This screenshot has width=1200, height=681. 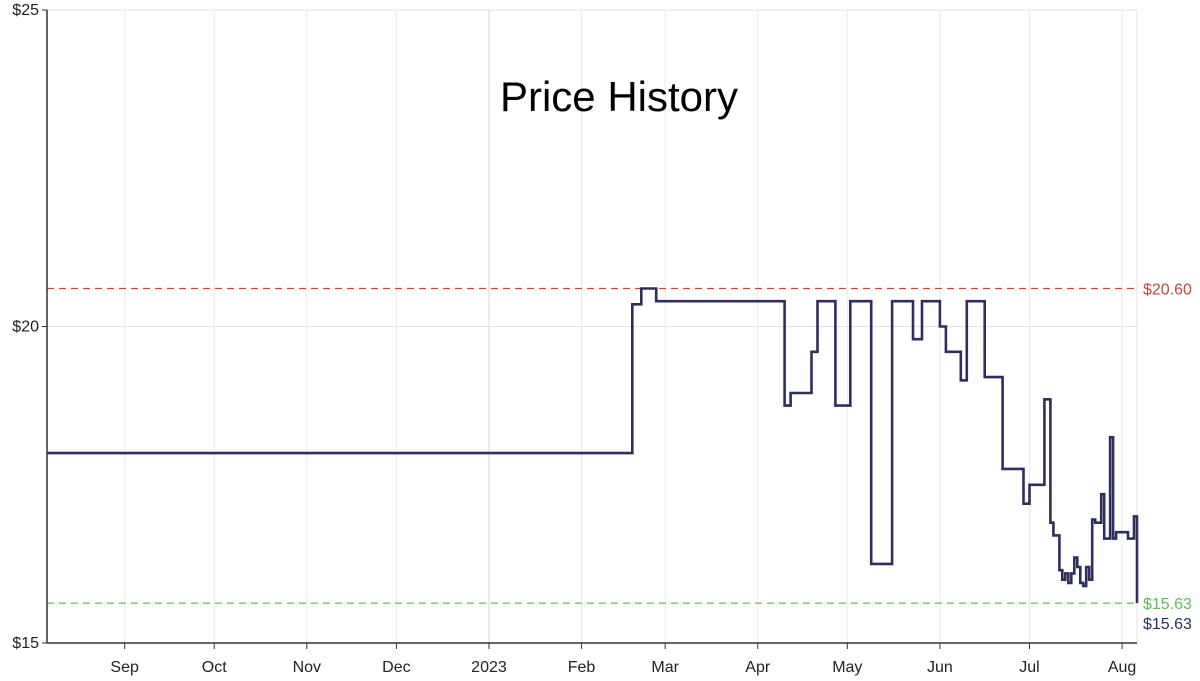 I want to click on chart-title: Price History, so click(x=619, y=96).